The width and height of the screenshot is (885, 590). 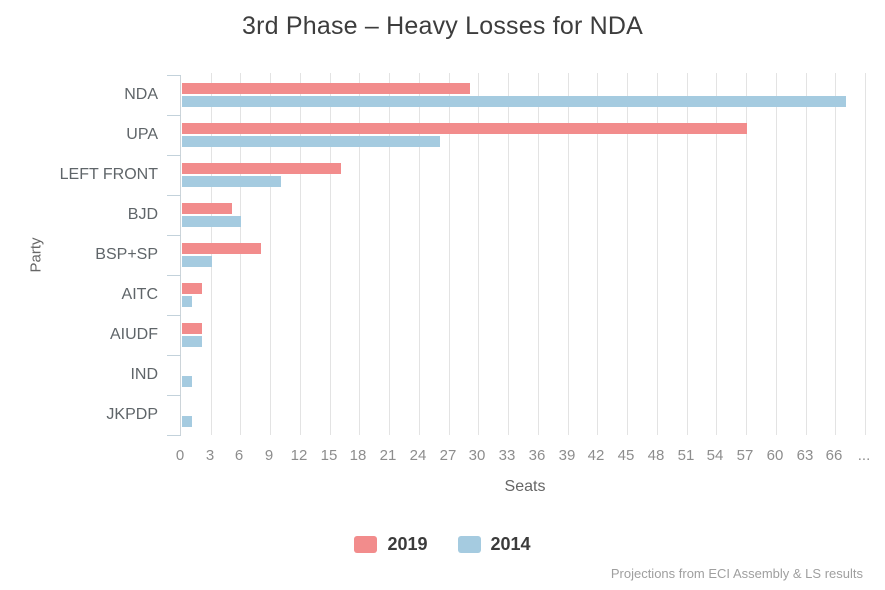 I want to click on bar-2014-left-front, so click(x=231, y=181).